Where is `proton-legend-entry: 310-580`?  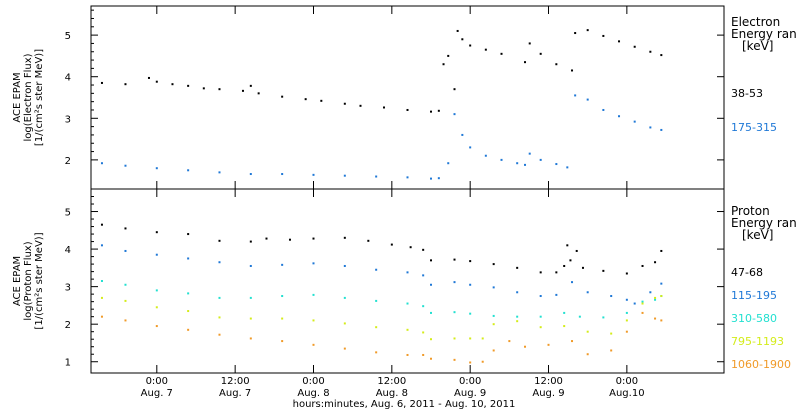 proton-legend-entry: 310-580 is located at coordinates (754, 318).